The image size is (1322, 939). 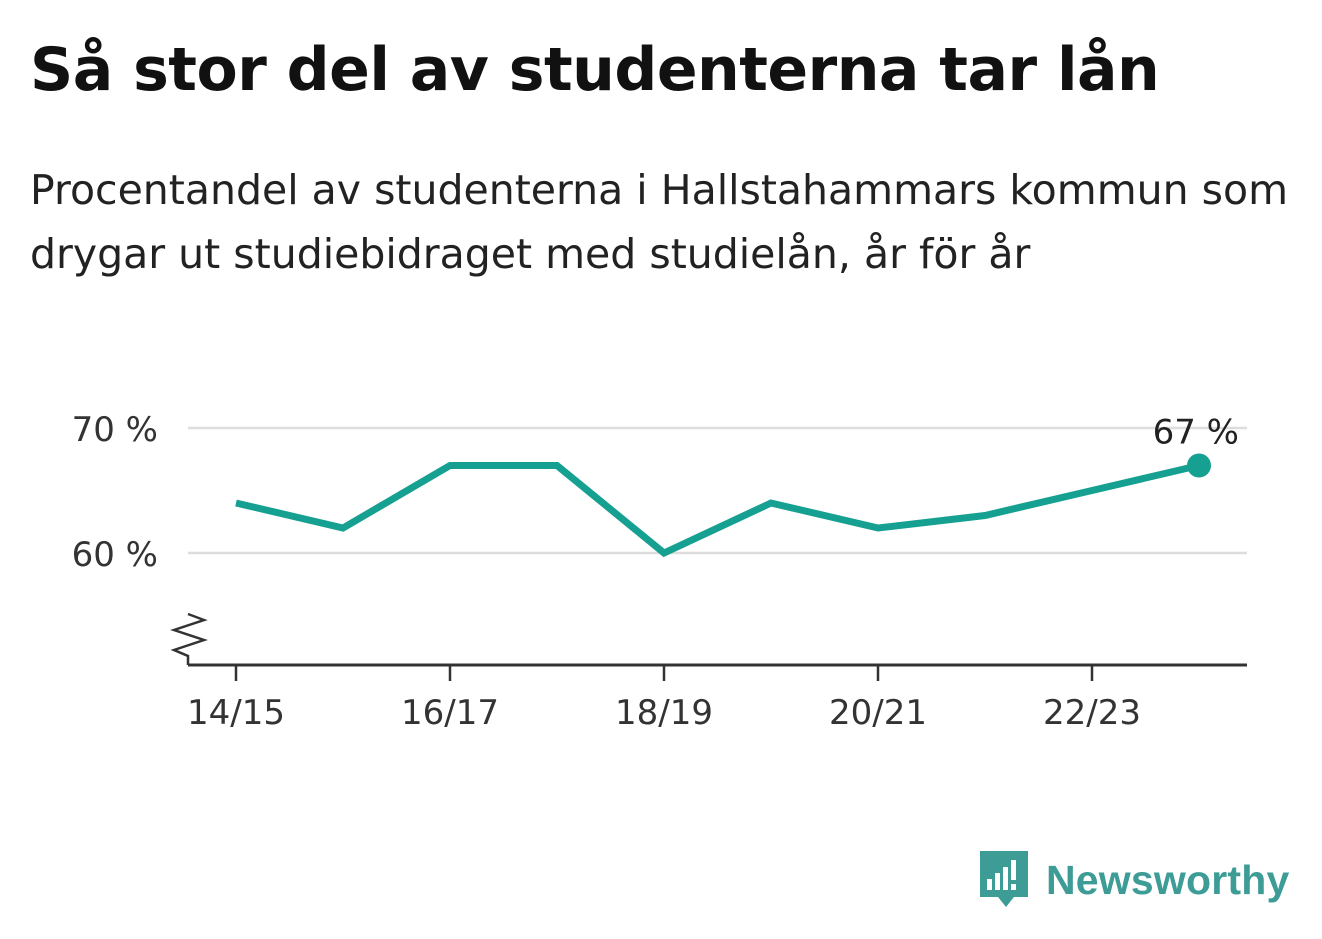 I want to click on brand-name: Newsworthy, so click(x=1168, y=879).